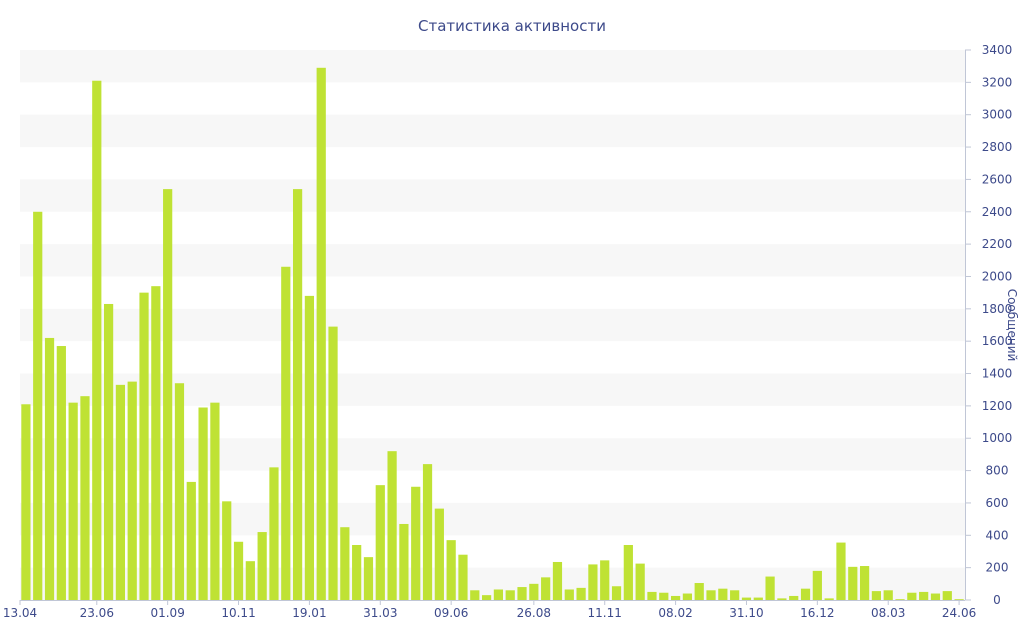 The image size is (1024, 640). What do you see at coordinates (997, 212) in the screenshot?
I see `y-tick-label: 2400` at bounding box center [997, 212].